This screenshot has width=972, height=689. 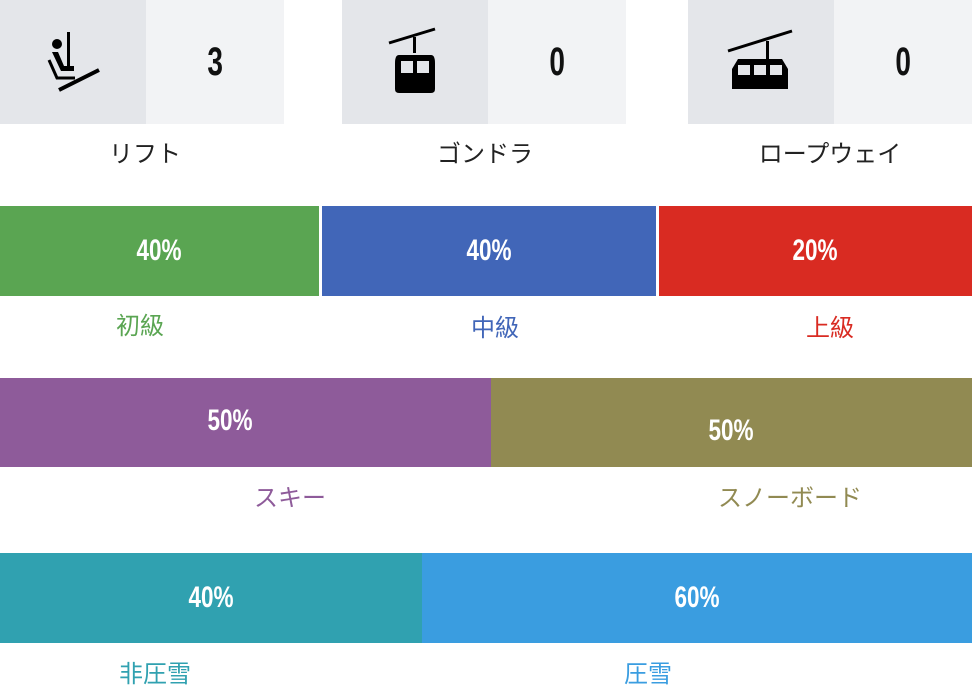 I want to click on intermediate-label: 中級, so click(x=495, y=328).